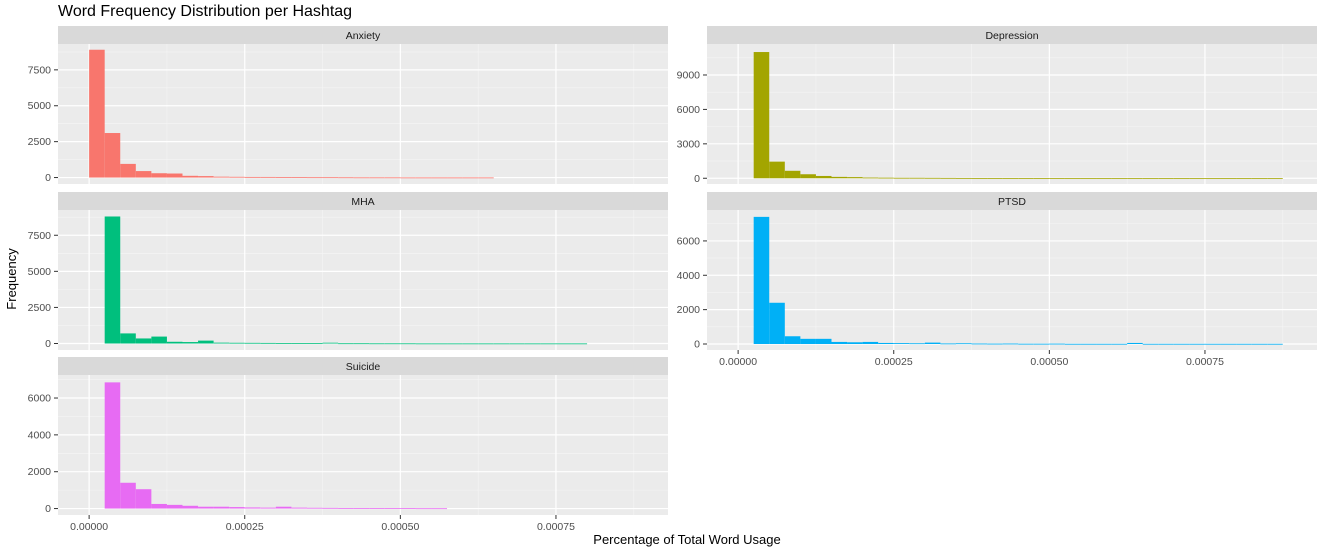 Image resolution: width=1325 pixels, height=551 pixels. Describe the element at coordinates (48, 344) in the screenshot. I see `y-tick-label-mha: 0` at that location.